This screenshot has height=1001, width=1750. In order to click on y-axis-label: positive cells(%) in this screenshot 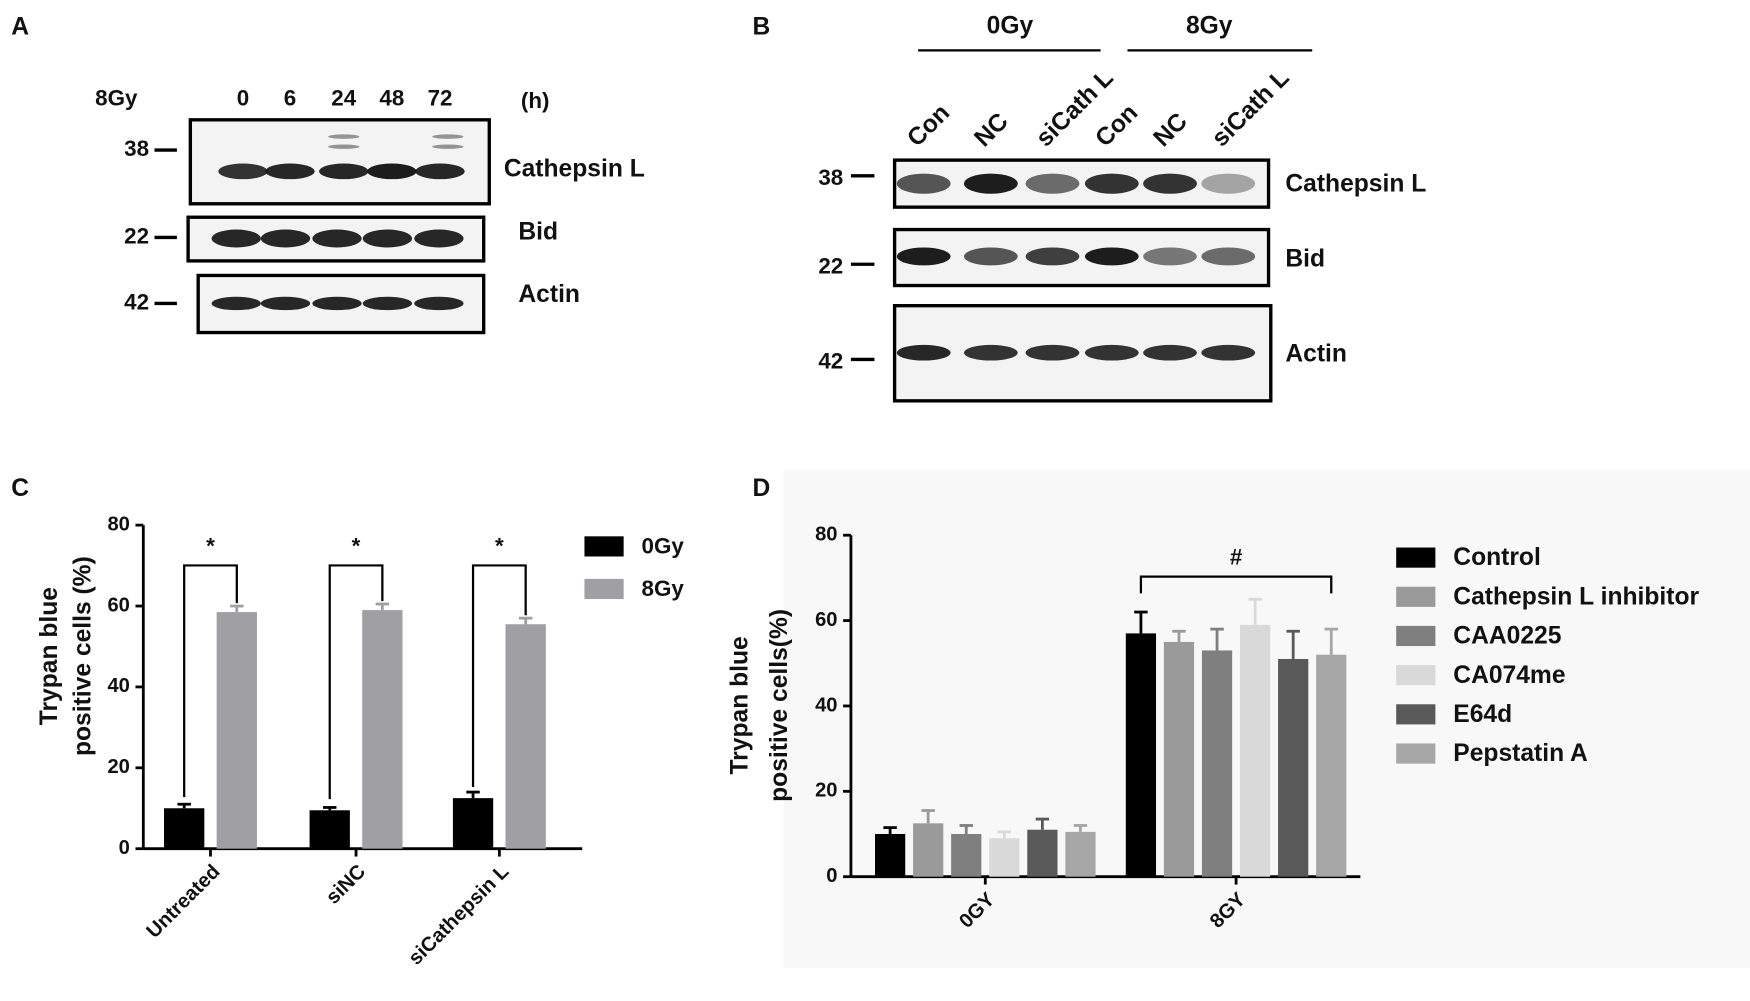, I will do `click(779, 705)`.